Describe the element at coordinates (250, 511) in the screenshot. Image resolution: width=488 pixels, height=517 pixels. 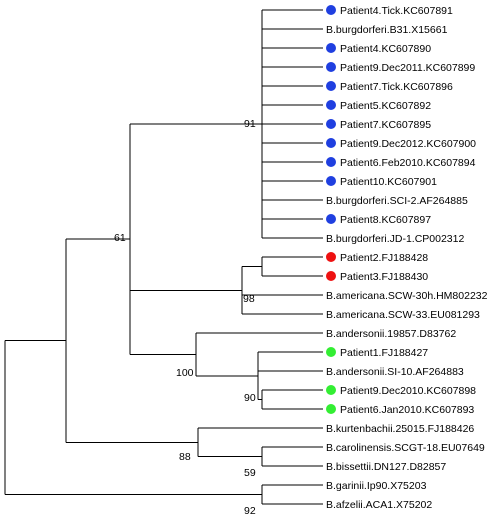
I see `bootstrap-value: 92` at that location.